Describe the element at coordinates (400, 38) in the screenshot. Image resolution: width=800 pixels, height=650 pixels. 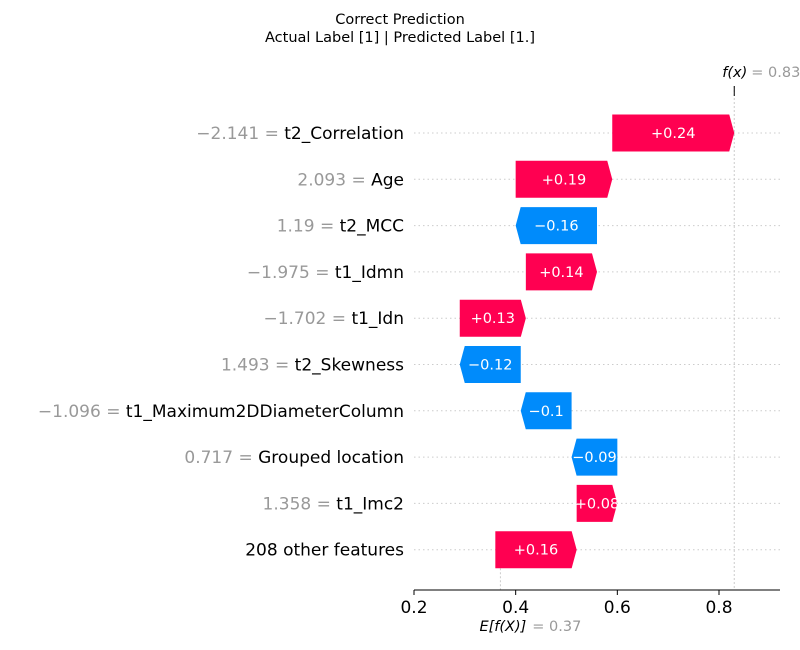
I see `chart-subtitle: Actual Label [1] | Predicted Label [1.]` at that location.